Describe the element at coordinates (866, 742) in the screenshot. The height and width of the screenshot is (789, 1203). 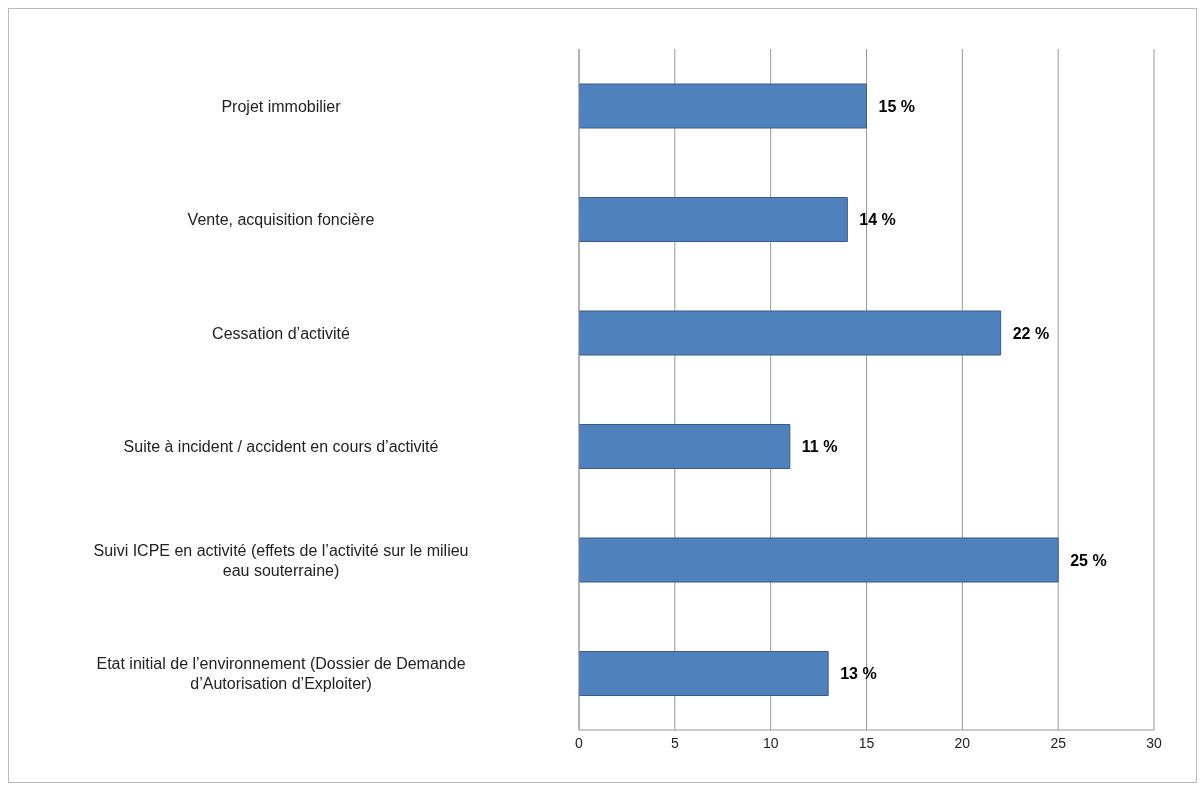
I see `x-tick-label: 15` at that location.